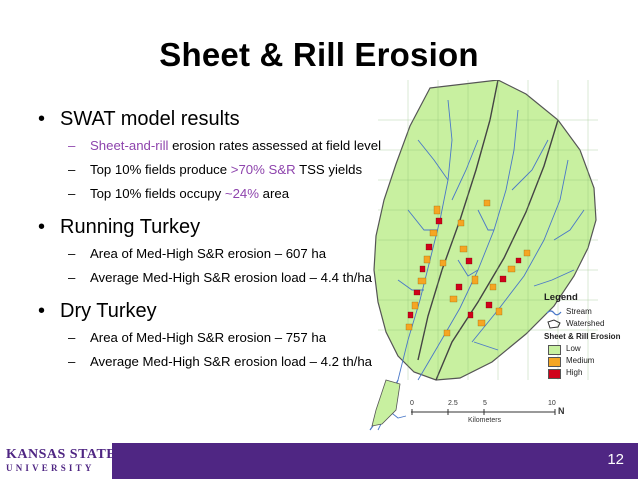  I want to click on sub-bullet: – Area of Med-High S&R erosion – 757 ha, so click(197, 337).